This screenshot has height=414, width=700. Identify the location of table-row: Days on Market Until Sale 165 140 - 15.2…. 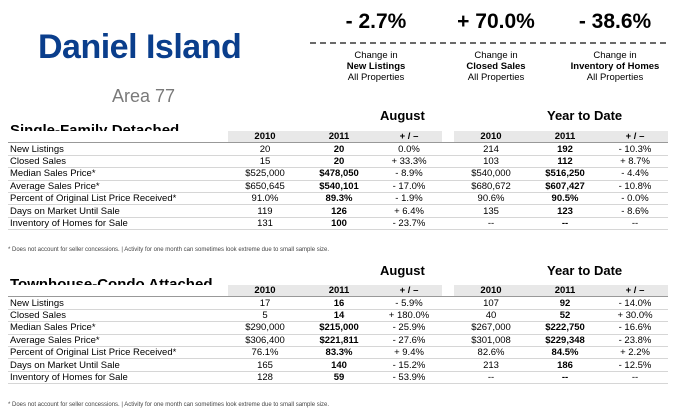
(338, 365).